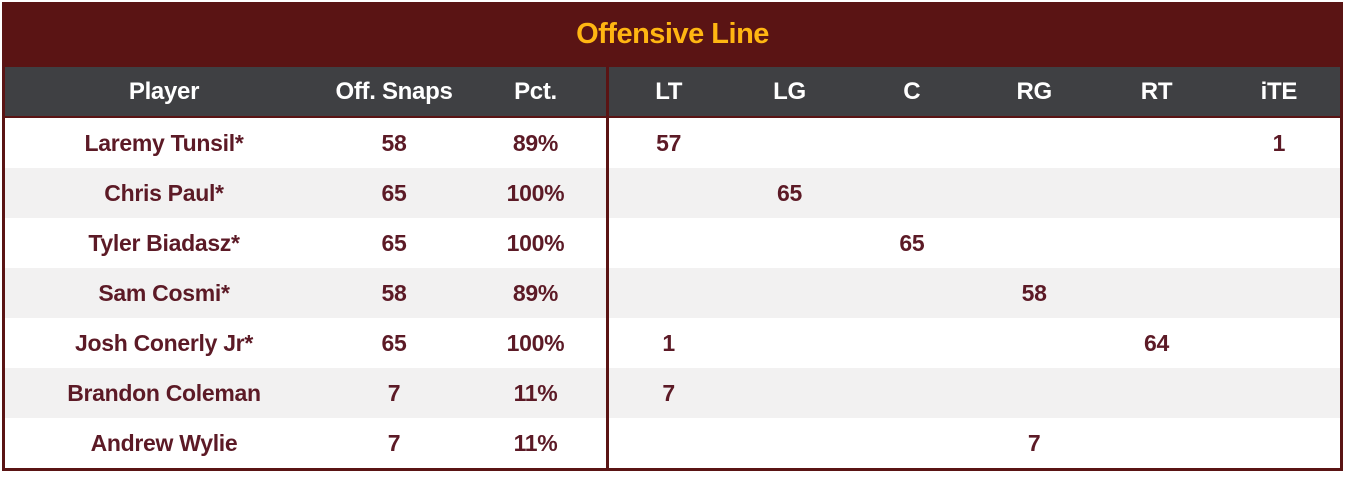 The image size is (1346, 481). Describe the element at coordinates (164, 392) in the screenshot. I see `cell-player: Brandon Coleman` at that location.